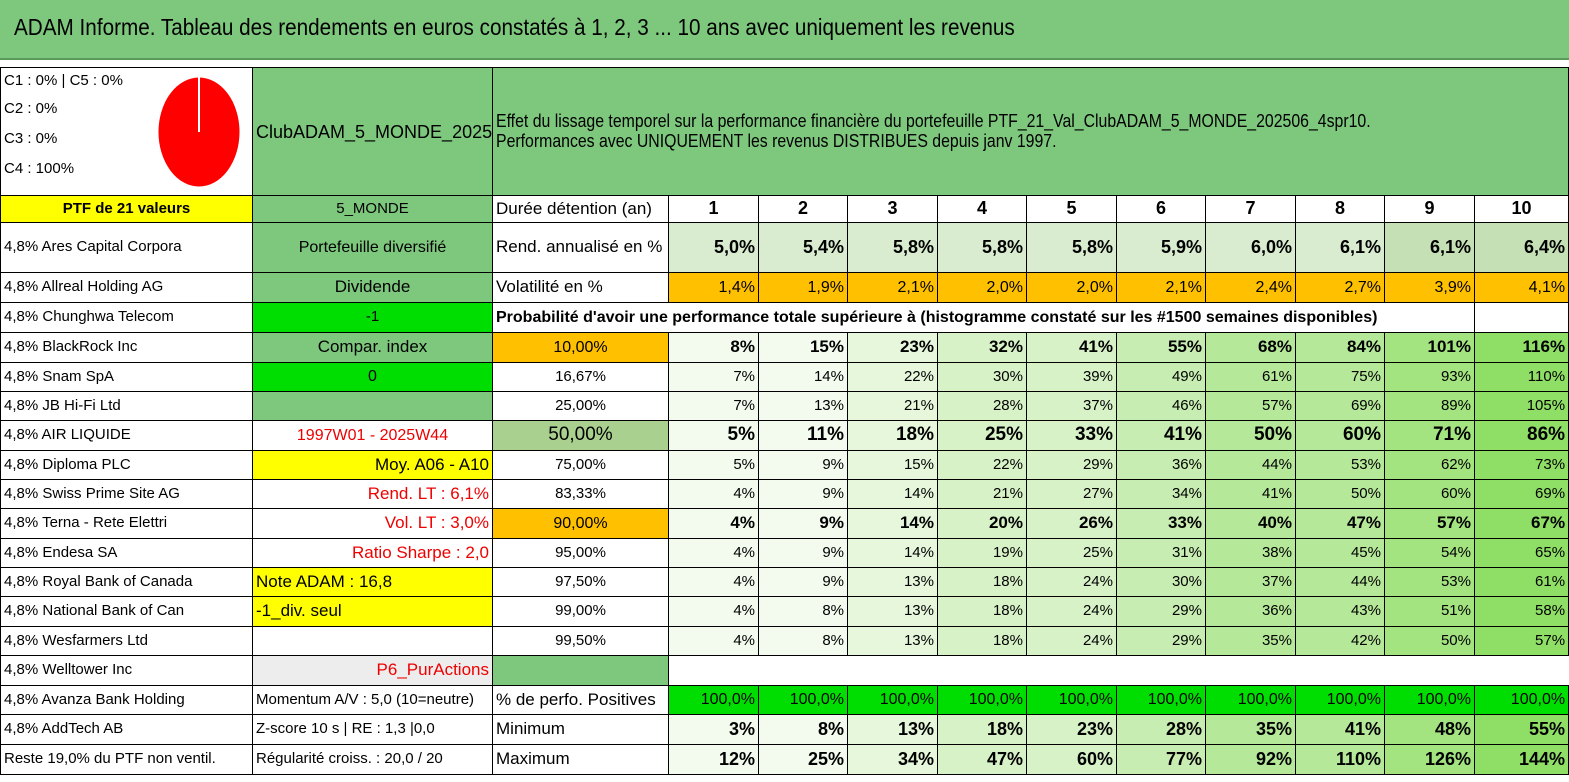 This screenshot has height=782, width=1569. Describe the element at coordinates (580, 553) in the screenshot. I see `proba-threshold-cell: 95,00%` at that location.